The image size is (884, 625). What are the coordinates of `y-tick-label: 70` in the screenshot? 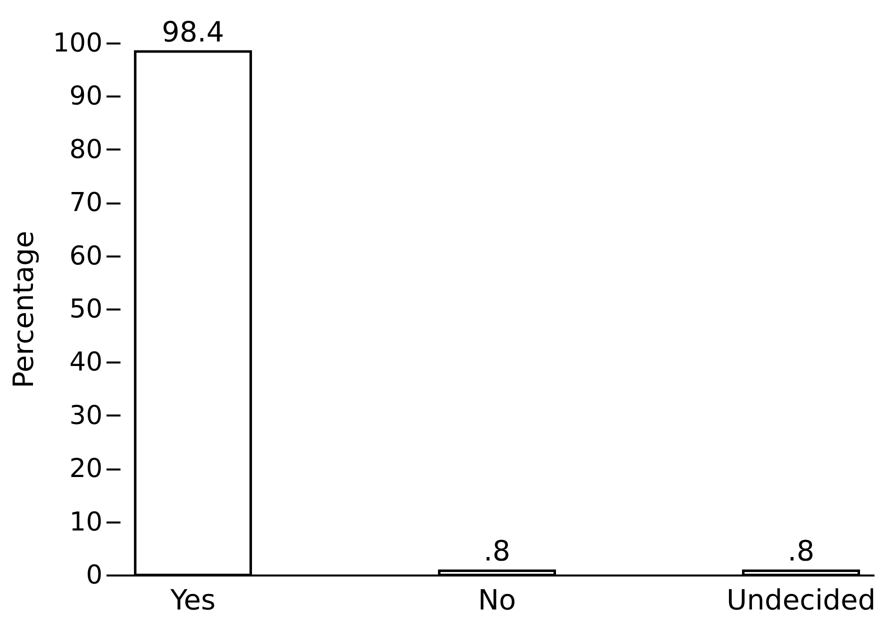 It's located at (85, 203).